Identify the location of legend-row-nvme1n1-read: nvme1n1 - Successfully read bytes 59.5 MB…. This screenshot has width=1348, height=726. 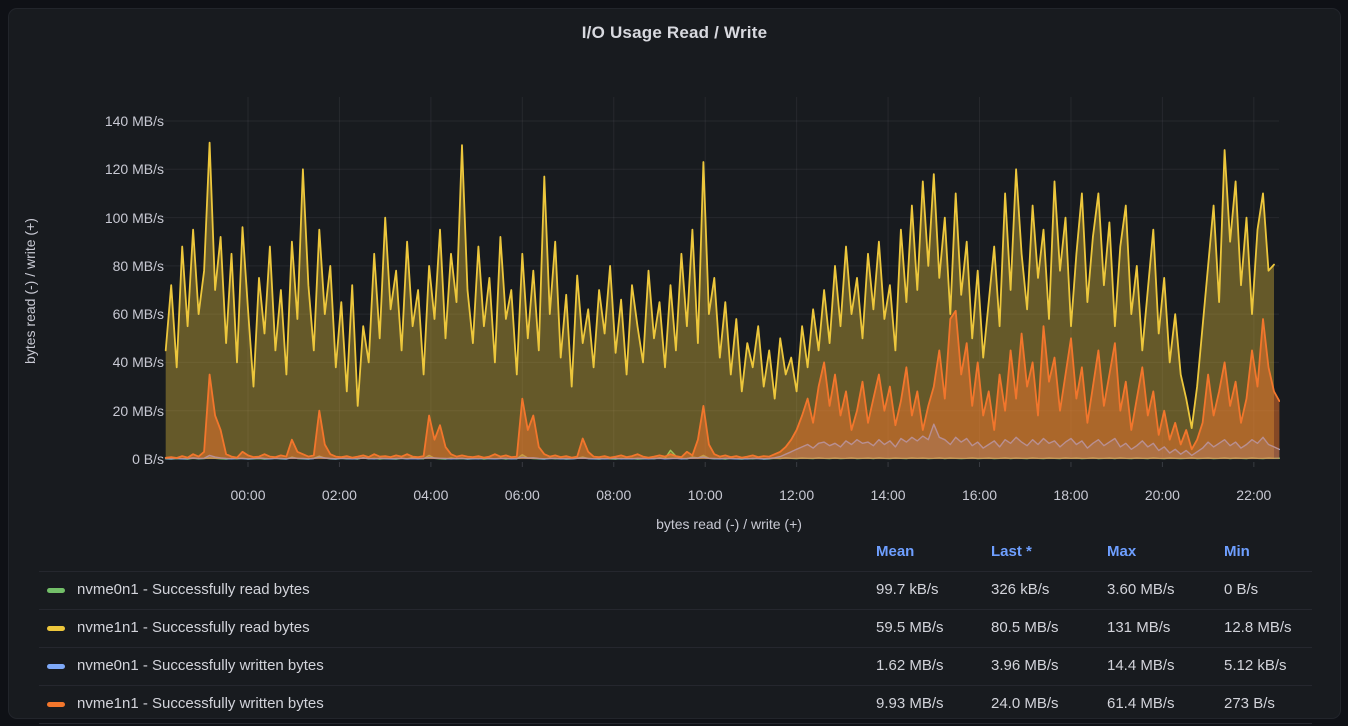
(675, 629).